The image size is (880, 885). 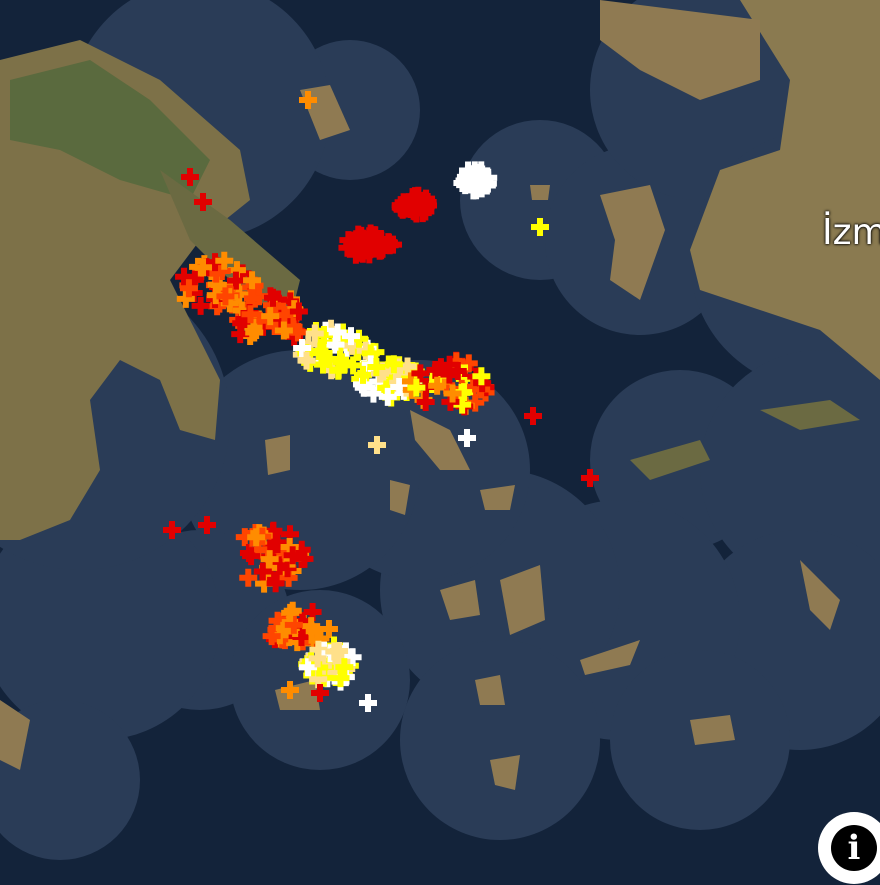 What do you see at coordinates (785, 190) in the screenshot?
I see `turkey` at bounding box center [785, 190].